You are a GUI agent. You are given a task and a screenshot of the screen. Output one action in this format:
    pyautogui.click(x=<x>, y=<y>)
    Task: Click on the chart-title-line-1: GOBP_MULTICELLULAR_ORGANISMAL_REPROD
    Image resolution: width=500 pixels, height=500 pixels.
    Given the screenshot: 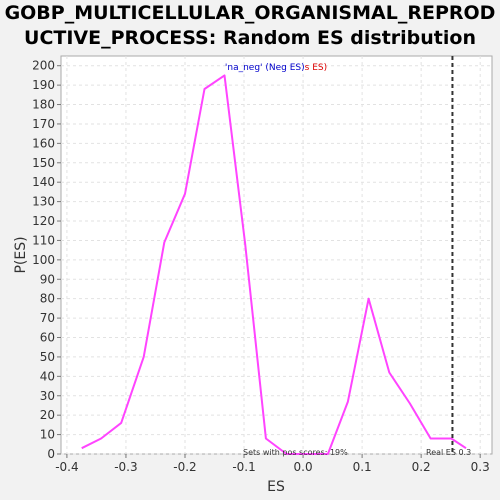 What is the action you would take?
    pyautogui.click(x=250, y=13)
    